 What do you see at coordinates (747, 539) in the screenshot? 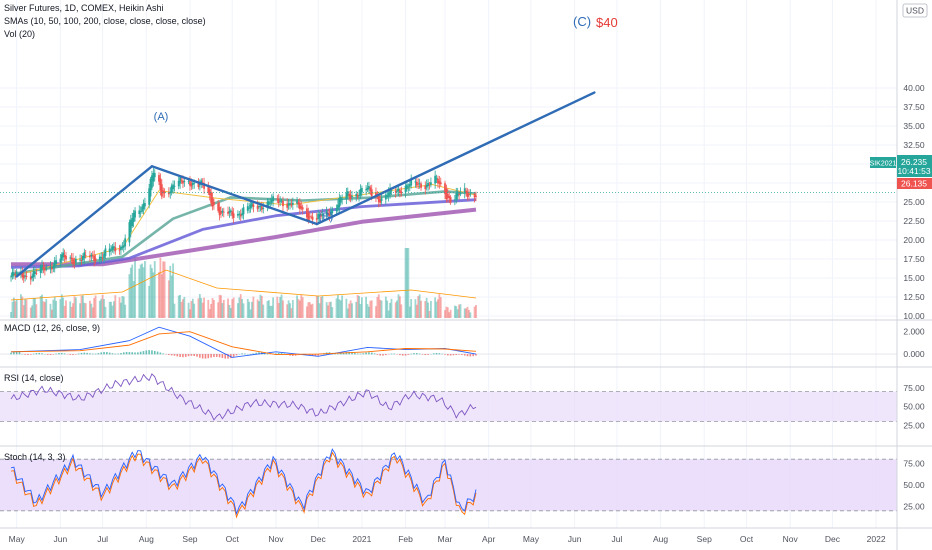
I see `time-tick-label: Oct` at bounding box center [747, 539].